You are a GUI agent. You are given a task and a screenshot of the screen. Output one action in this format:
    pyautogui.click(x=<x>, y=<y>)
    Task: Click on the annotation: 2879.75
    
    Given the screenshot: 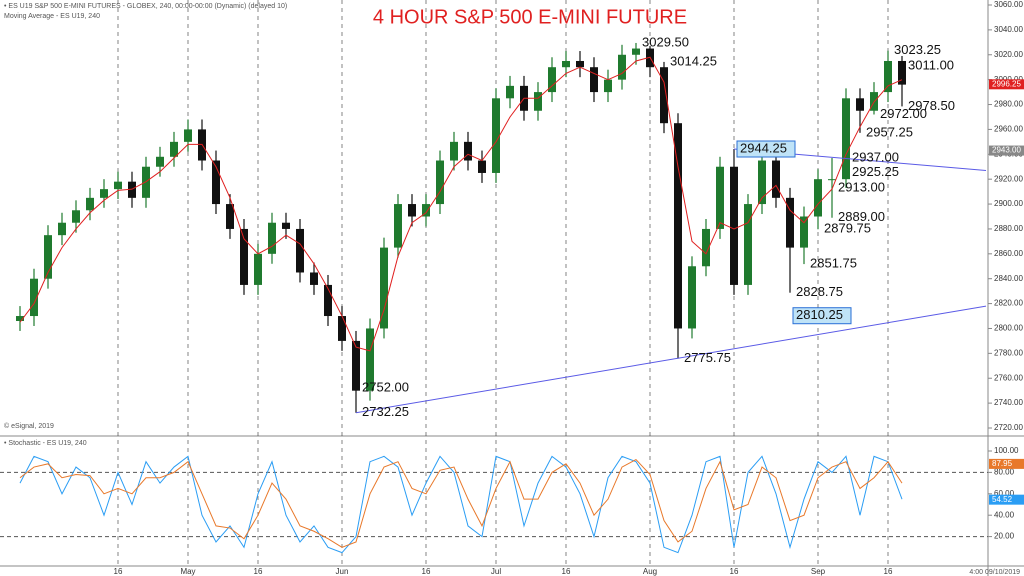 What is the action you would take?
    pyautogui.click(x=847, y=228)
    